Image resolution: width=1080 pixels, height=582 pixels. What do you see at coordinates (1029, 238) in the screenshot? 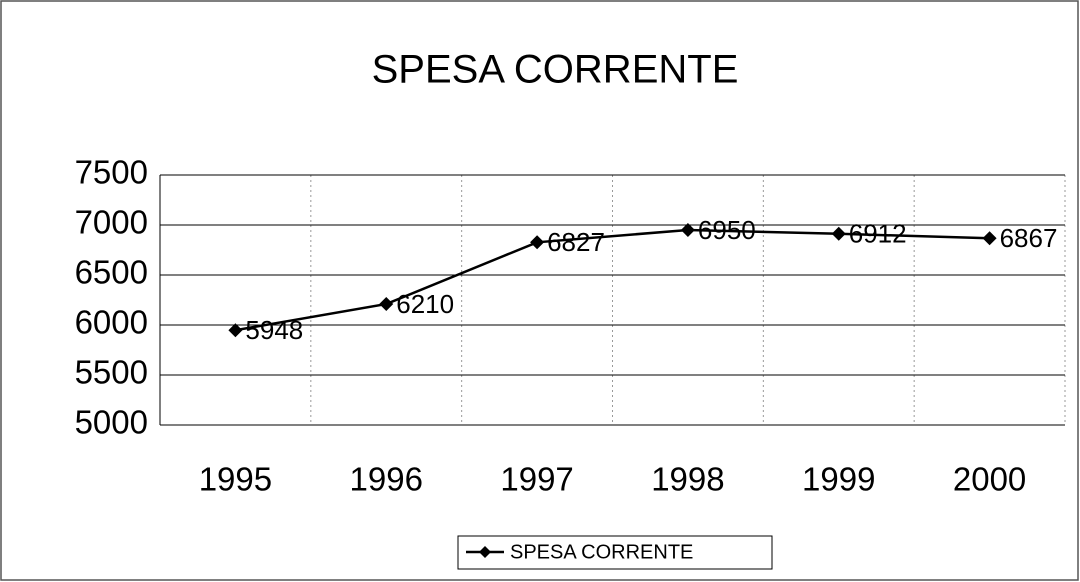
I see `data-label: 6867` at bounding box center [1029, 238].